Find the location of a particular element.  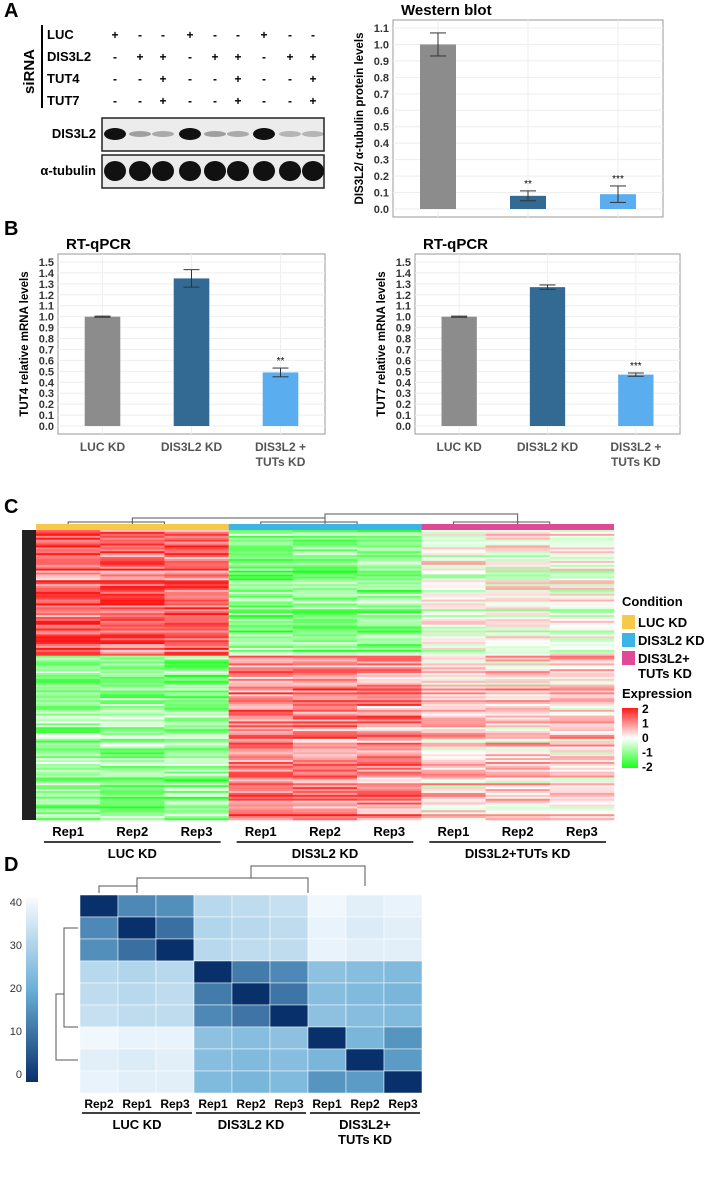

bar is located at coordinates (459, 371).